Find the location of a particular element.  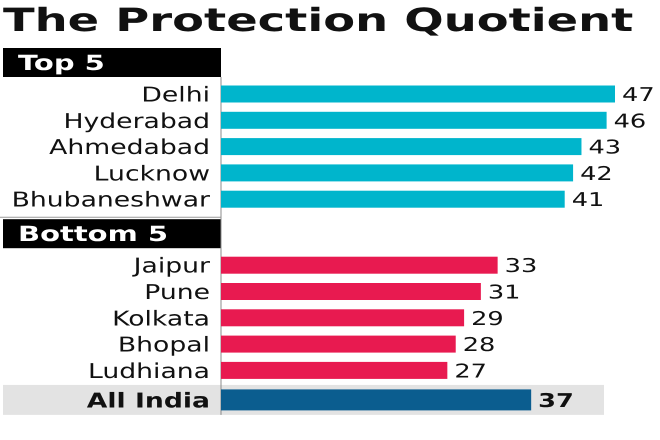

y-tick-label: Delhi is located at coordinates (175, 94).